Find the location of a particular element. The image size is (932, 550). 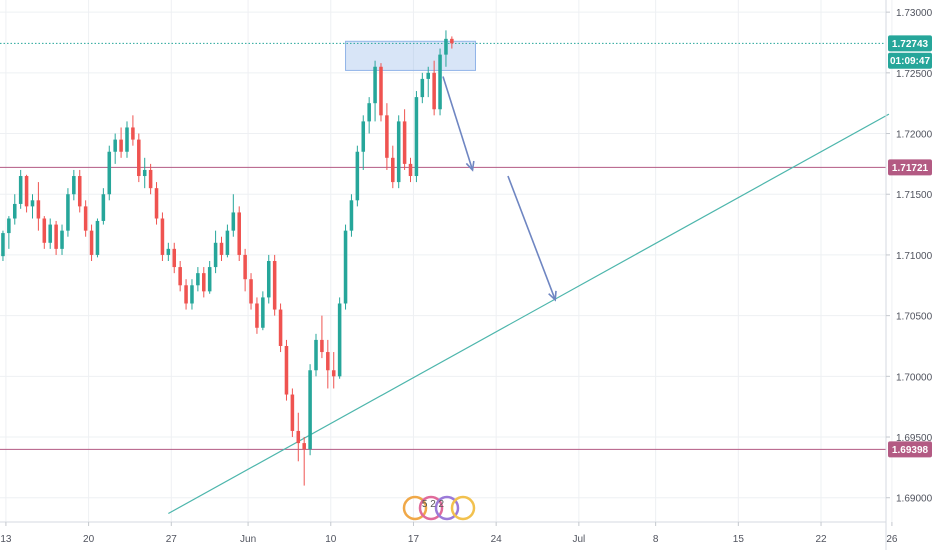

price-label-bg-support-lower is located at coordinates (910, 449).